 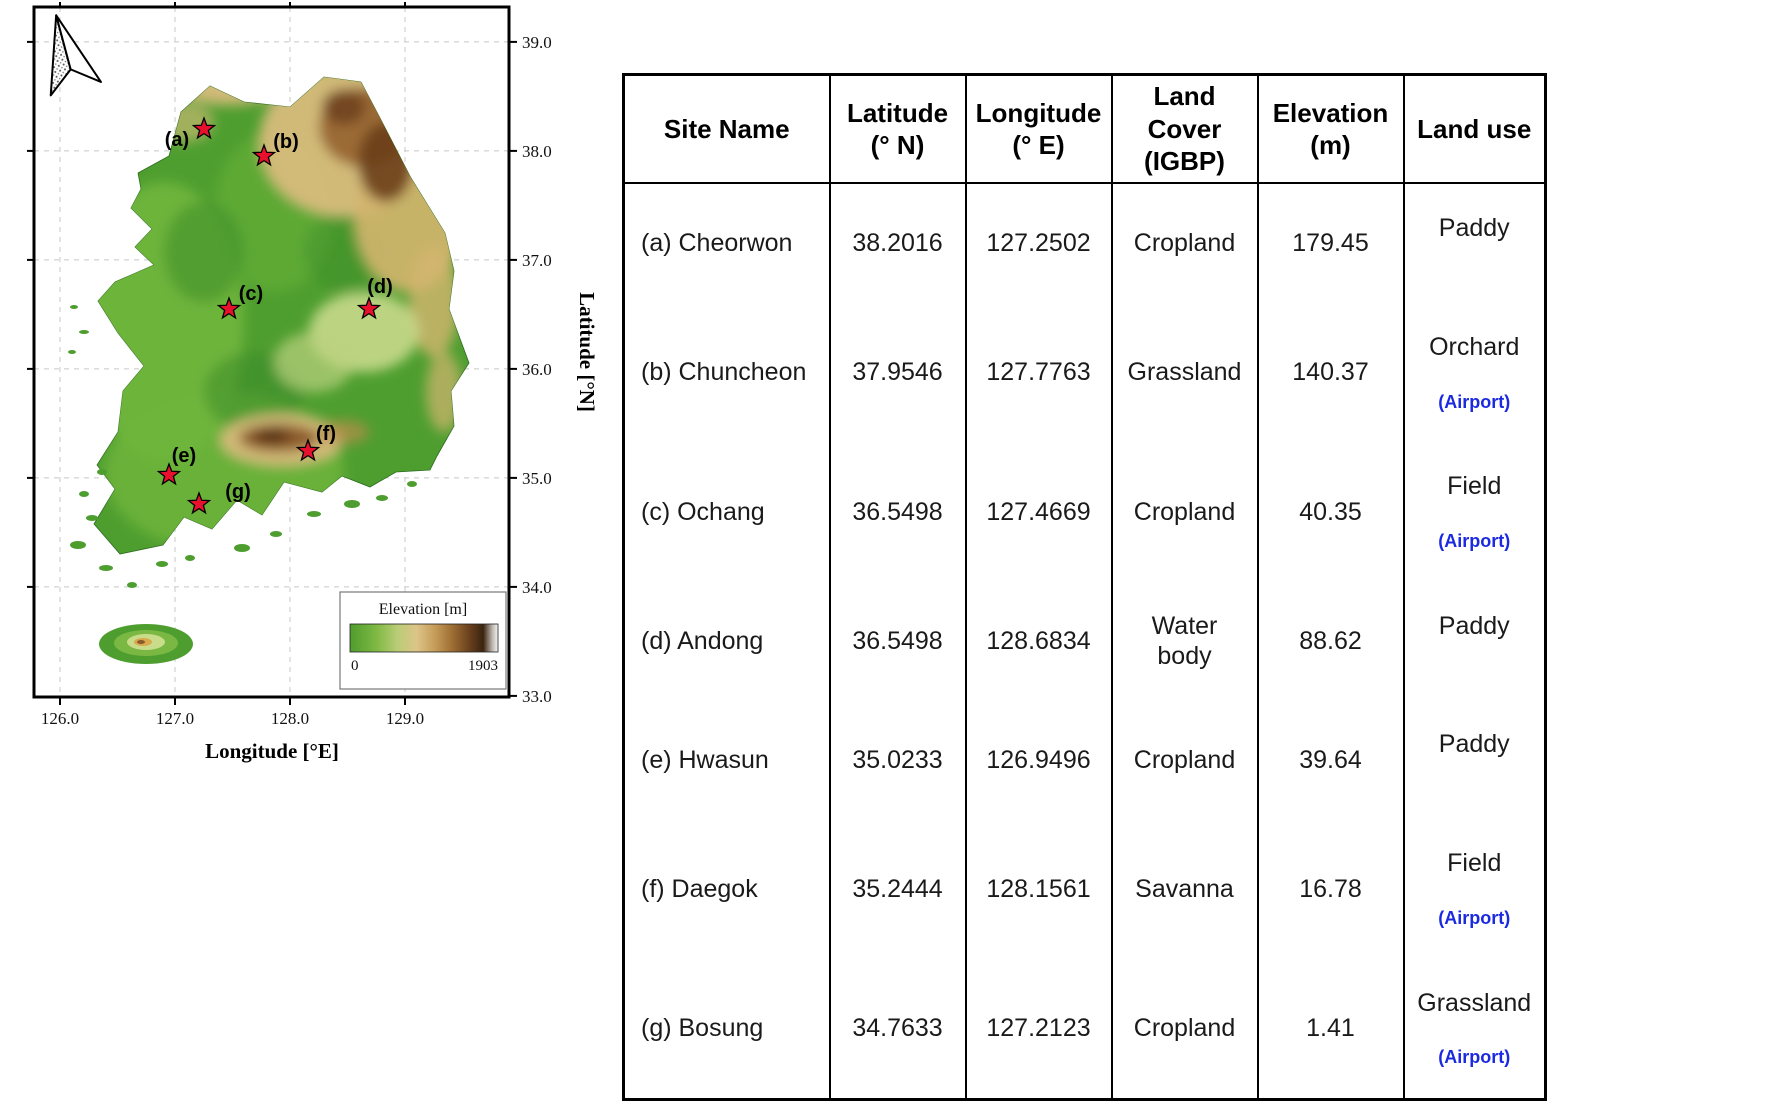 What do you see at coordinates (726, 129) in the screenshot?
I see `header-site-name: Site Name` at bounding box center [726, 129].